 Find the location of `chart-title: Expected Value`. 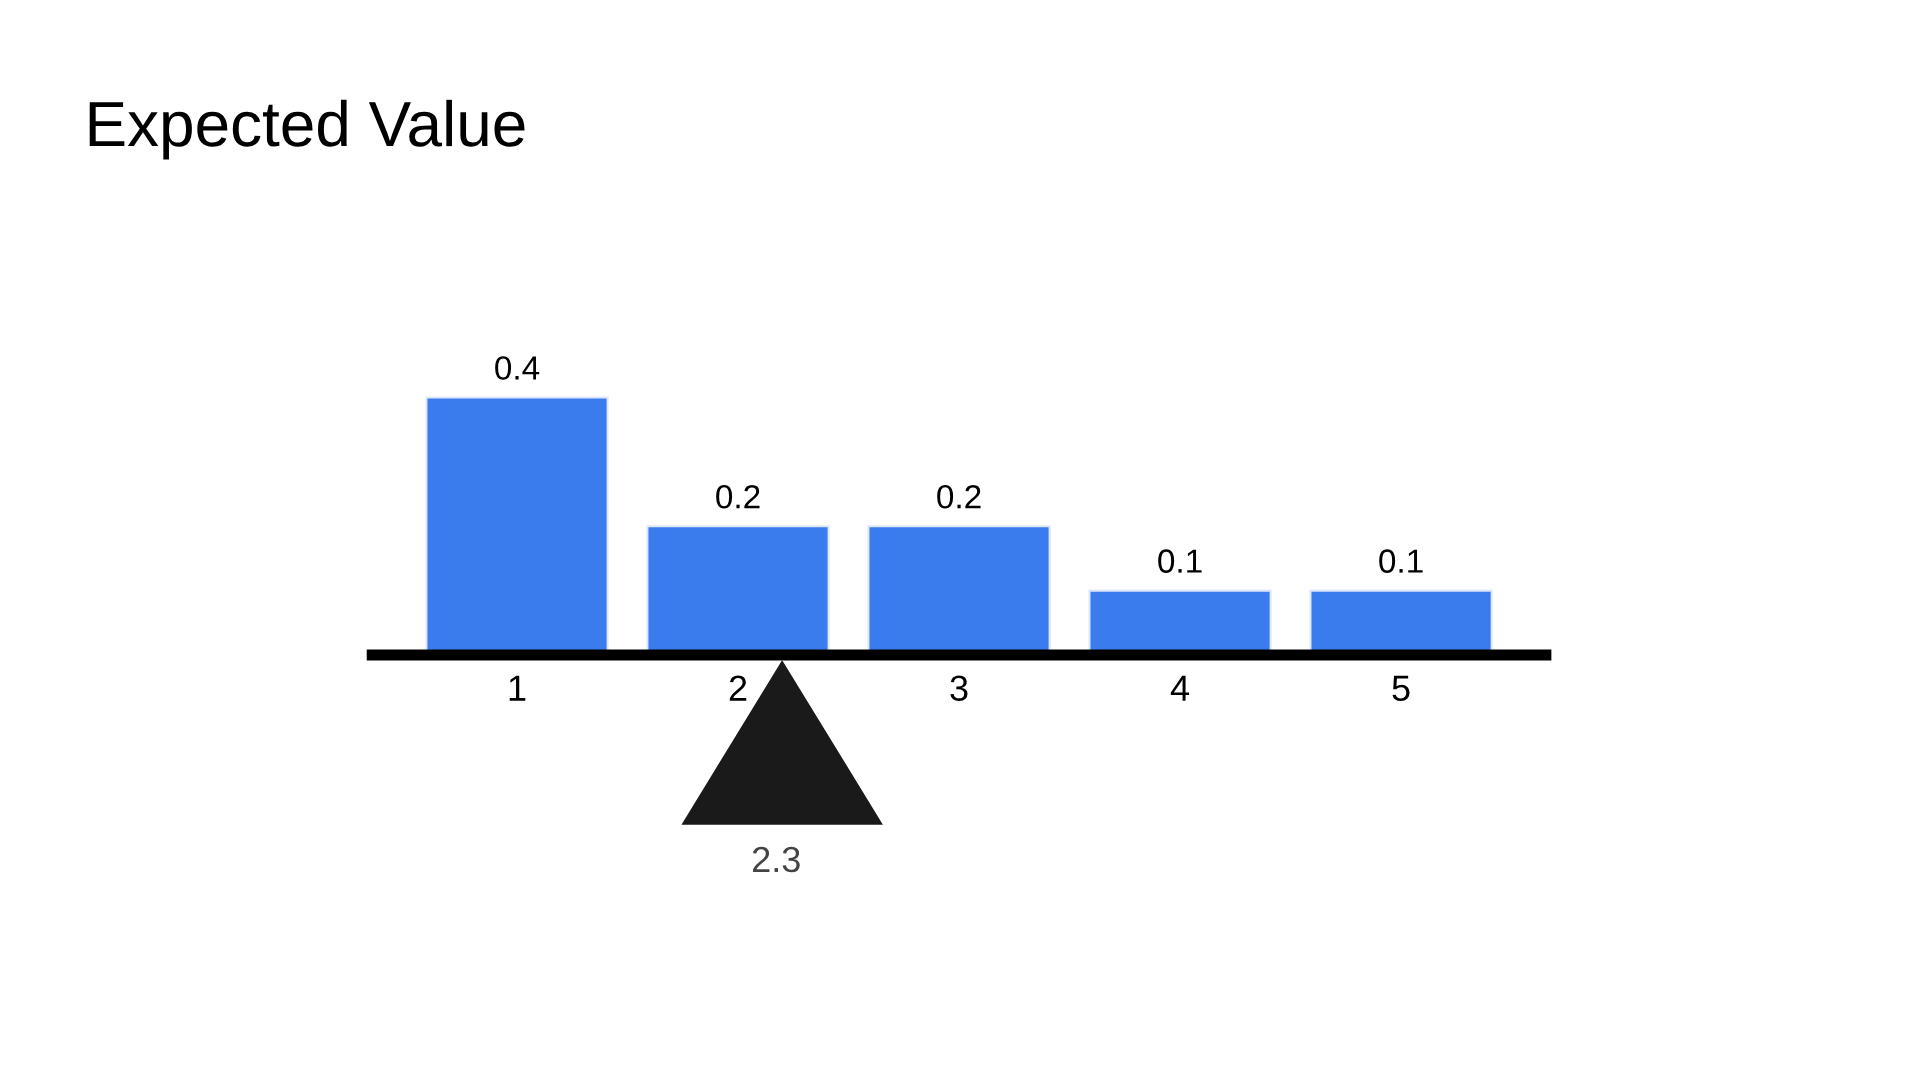

chart-title: Expected Value is located at coordinates (307, 129).